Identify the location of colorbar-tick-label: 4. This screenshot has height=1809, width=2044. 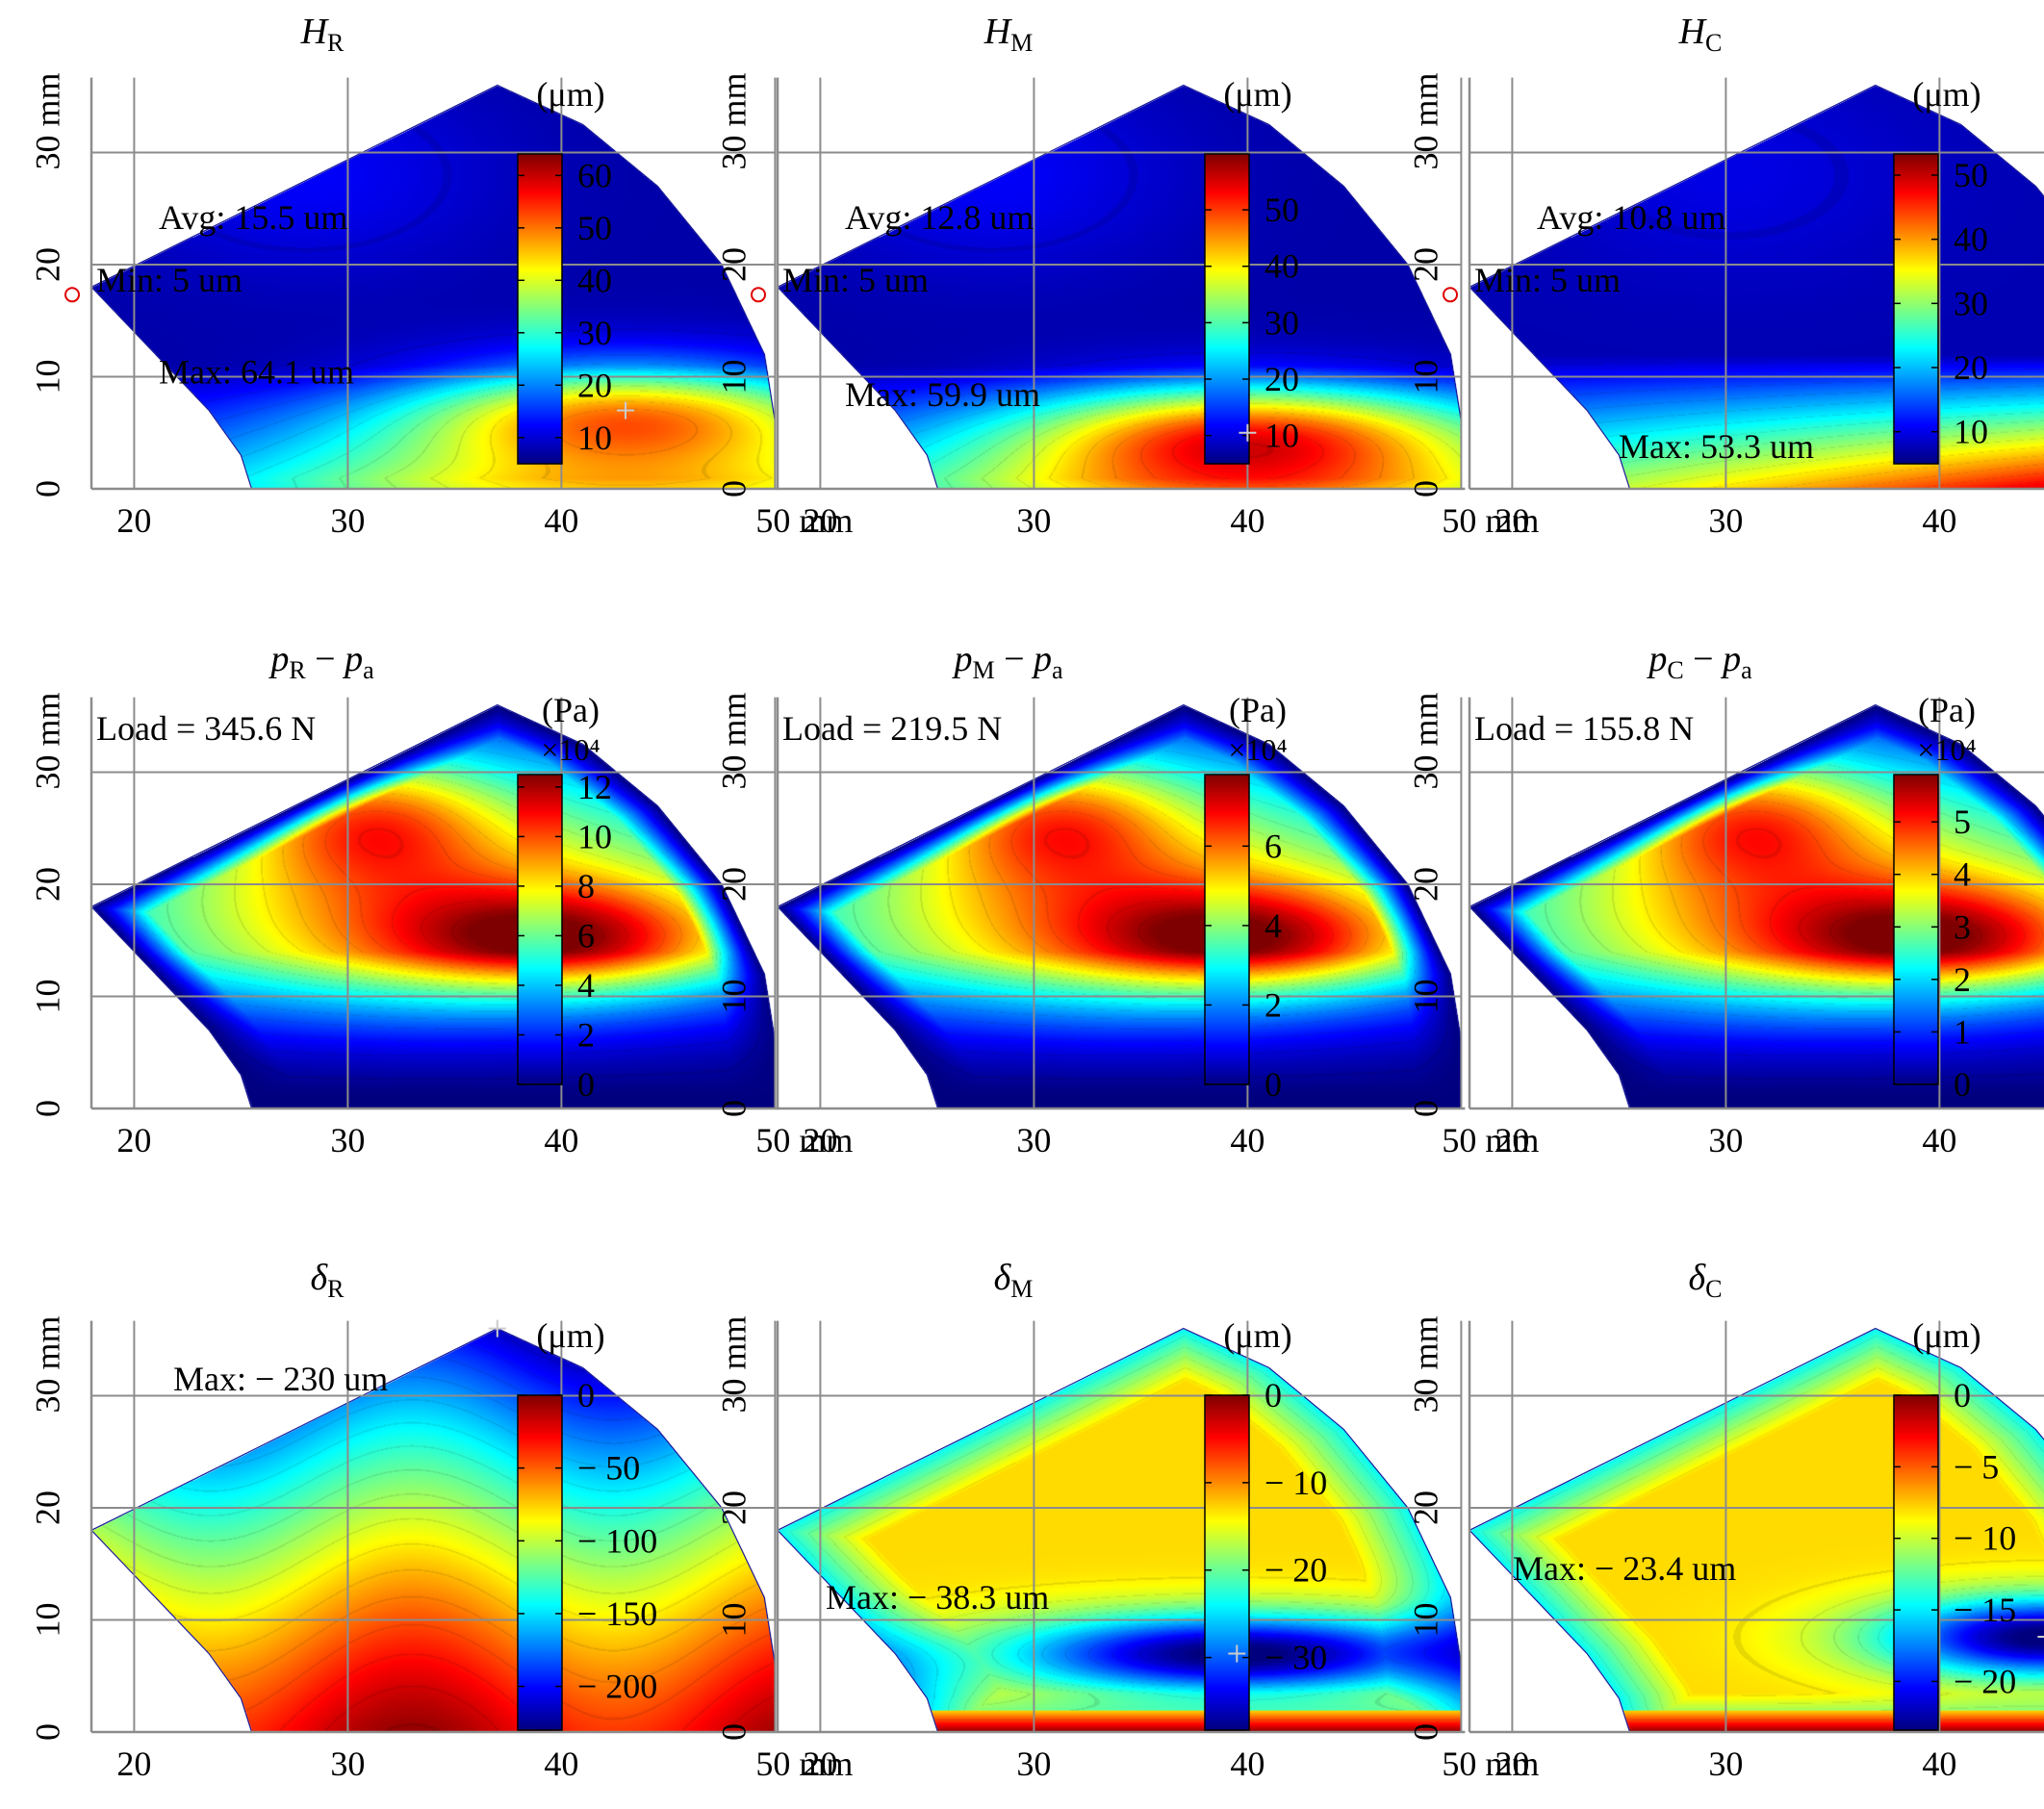
(586, 985).